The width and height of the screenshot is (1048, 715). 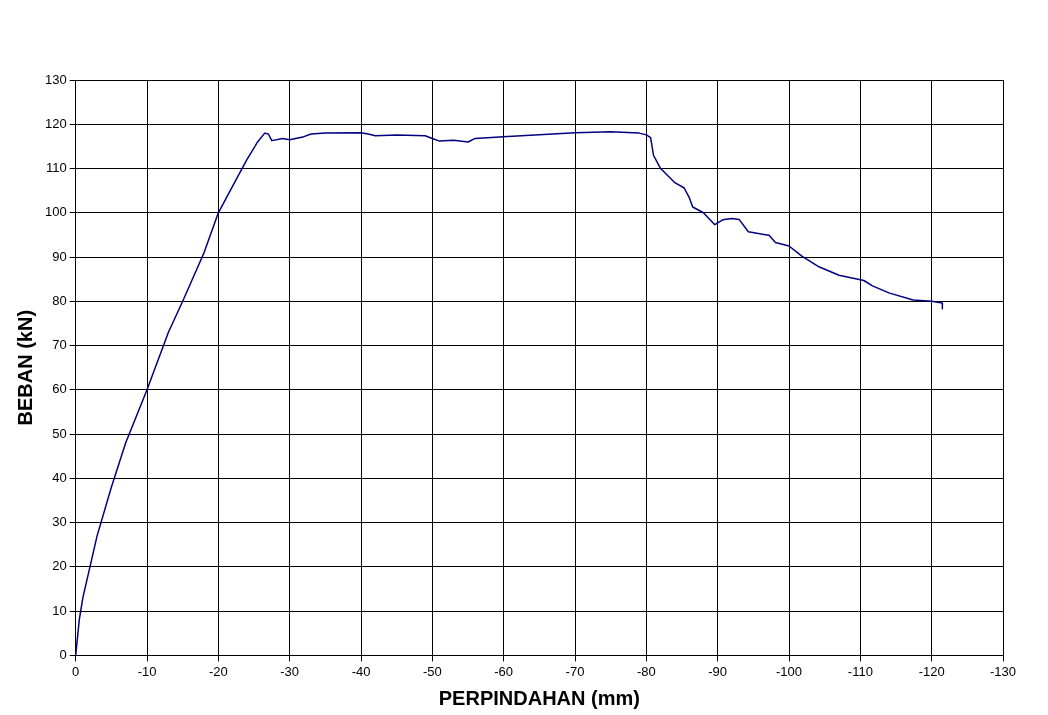 I want to click on y-tick-label: 60, so click(x=59, y=389).